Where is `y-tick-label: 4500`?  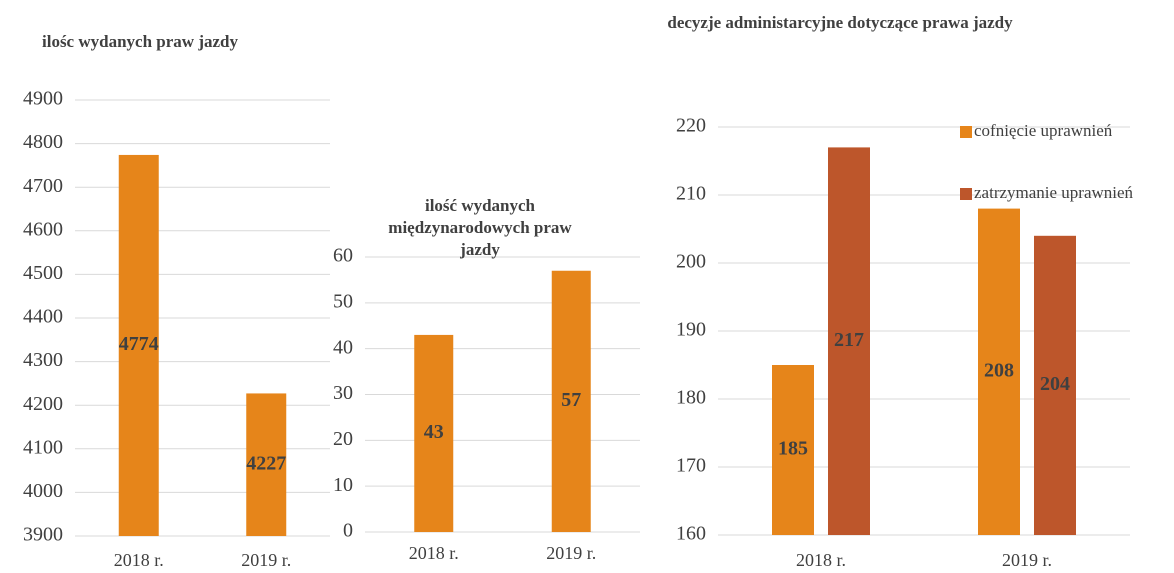 y-tick-label: 4500 is located at coordinates (43, 273).